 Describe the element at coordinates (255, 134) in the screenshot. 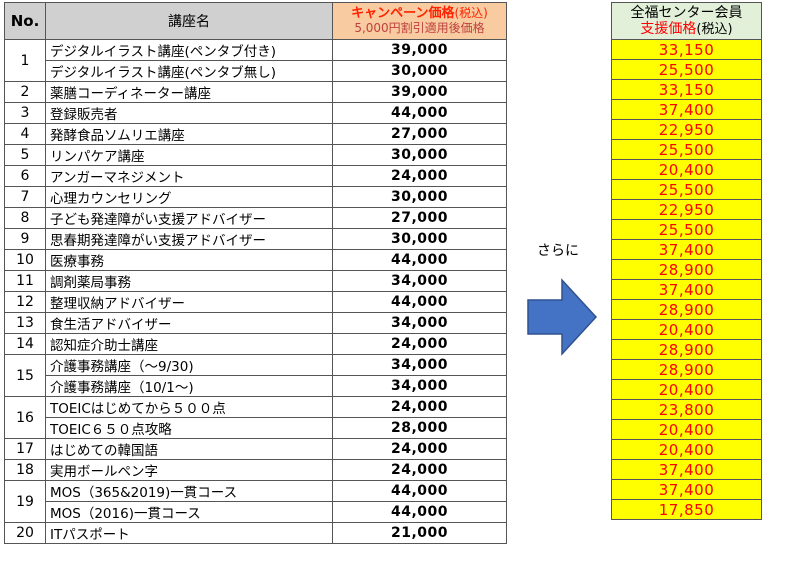

I see `table-row: 4 発酵食品ソムリエ講座 27,000` at that location.